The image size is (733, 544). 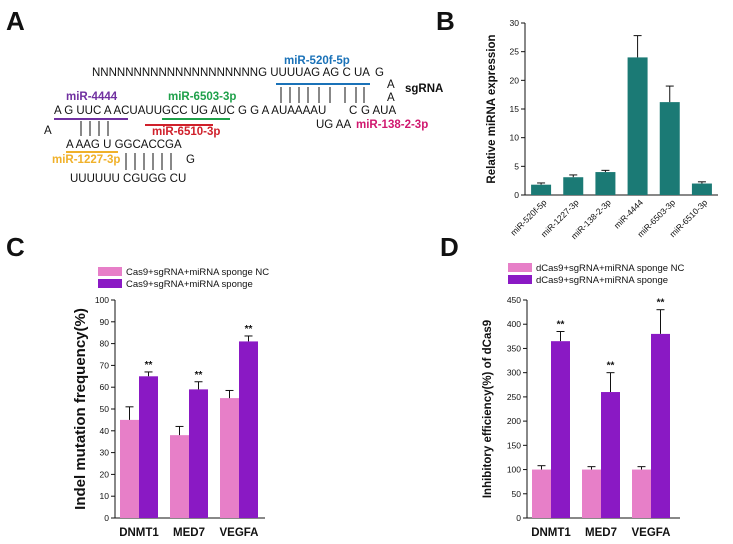 What do you see at coordinates (517, 409) in the screenshot?
I see `chart-d-y-ticks: 0 50 100 150 200 250 300 350 400 450` at bounding box center [517, 409].